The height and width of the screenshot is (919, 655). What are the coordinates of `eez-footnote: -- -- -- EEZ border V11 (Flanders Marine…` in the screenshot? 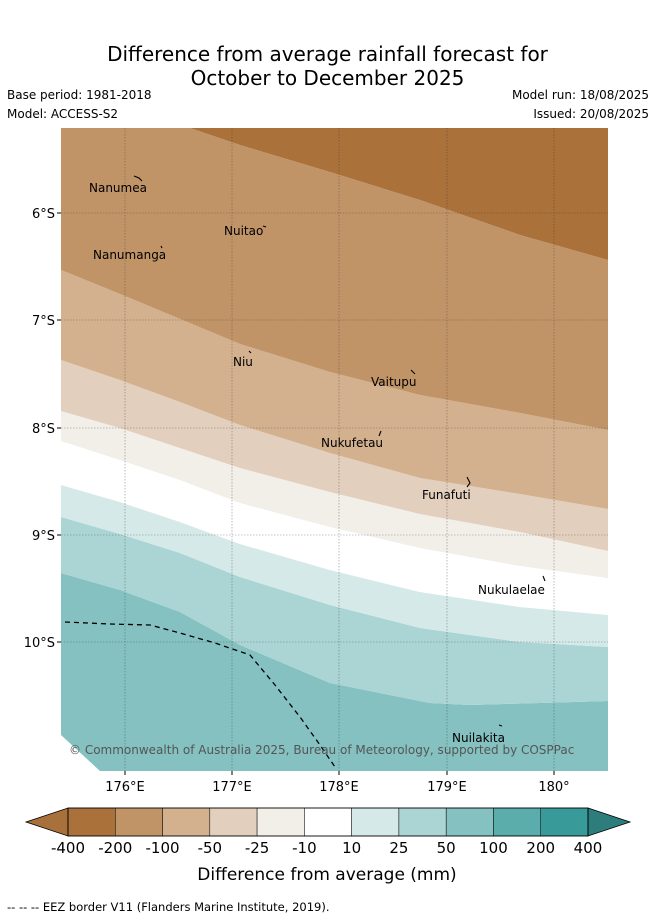 It's located at (168, 907).